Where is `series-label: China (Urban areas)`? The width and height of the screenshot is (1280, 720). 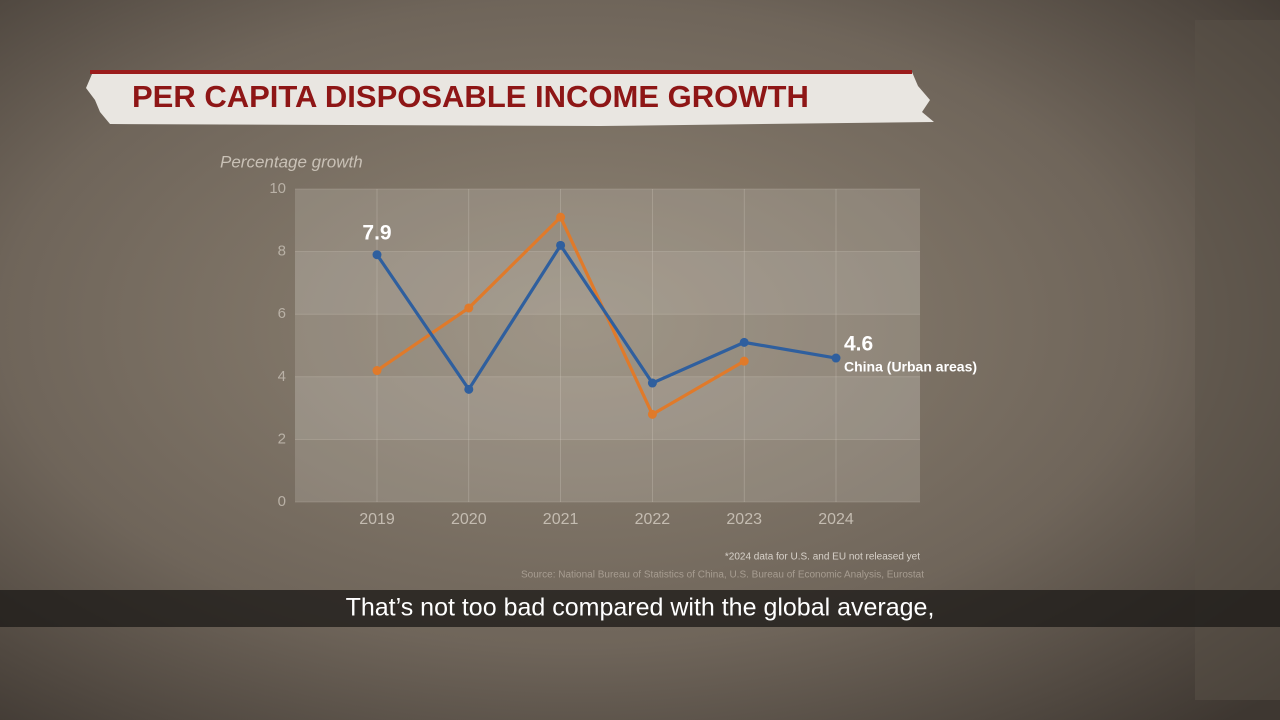
series-label: China (Urban areas) is located at coordinates (910, 367).